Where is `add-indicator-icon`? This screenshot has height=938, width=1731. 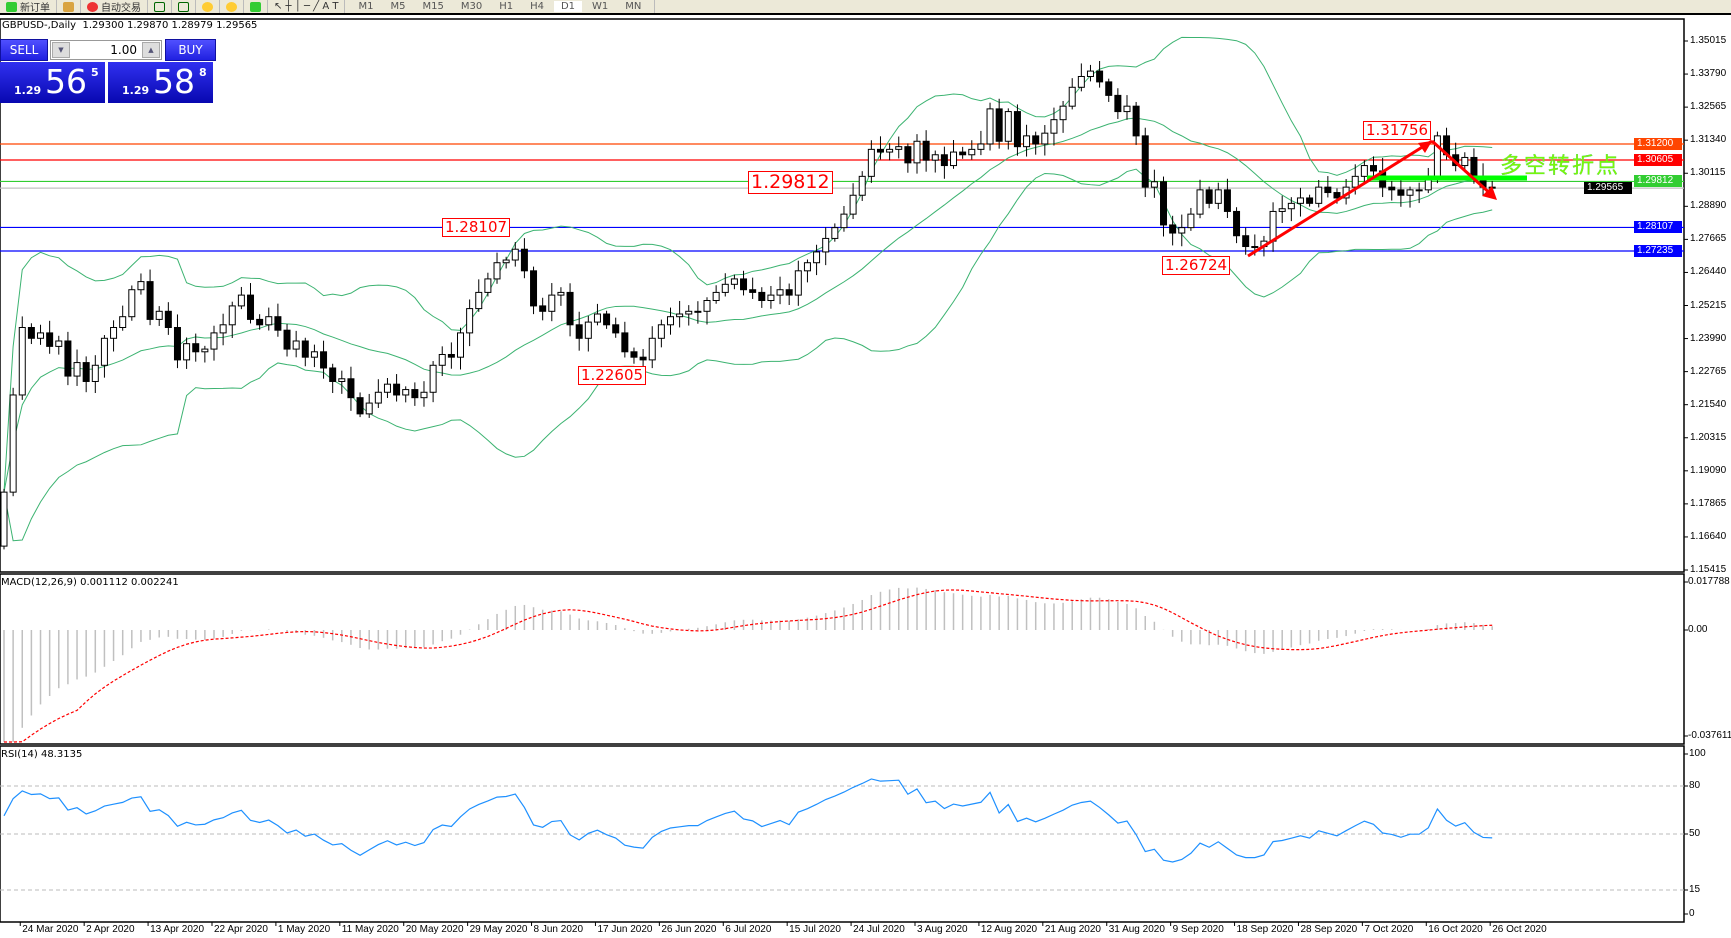 add-indicator-icon is located at coordinates (255, 6).